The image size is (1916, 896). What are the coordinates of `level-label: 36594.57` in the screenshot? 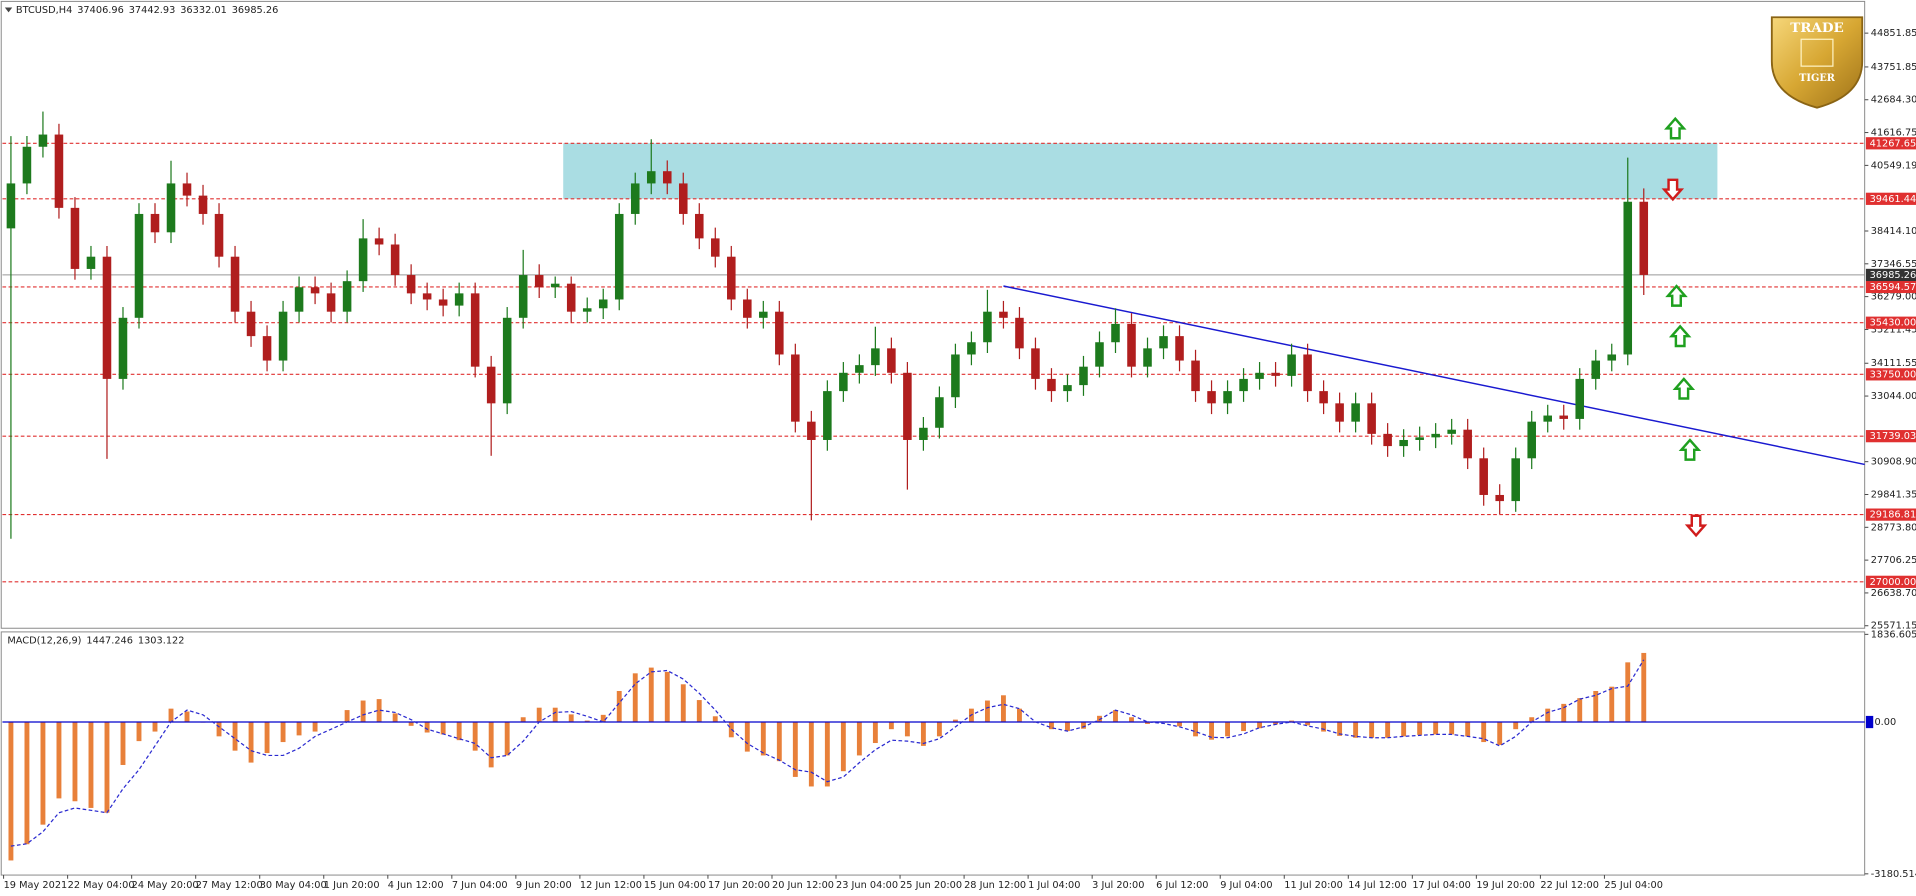 It's located at (1893, 287).